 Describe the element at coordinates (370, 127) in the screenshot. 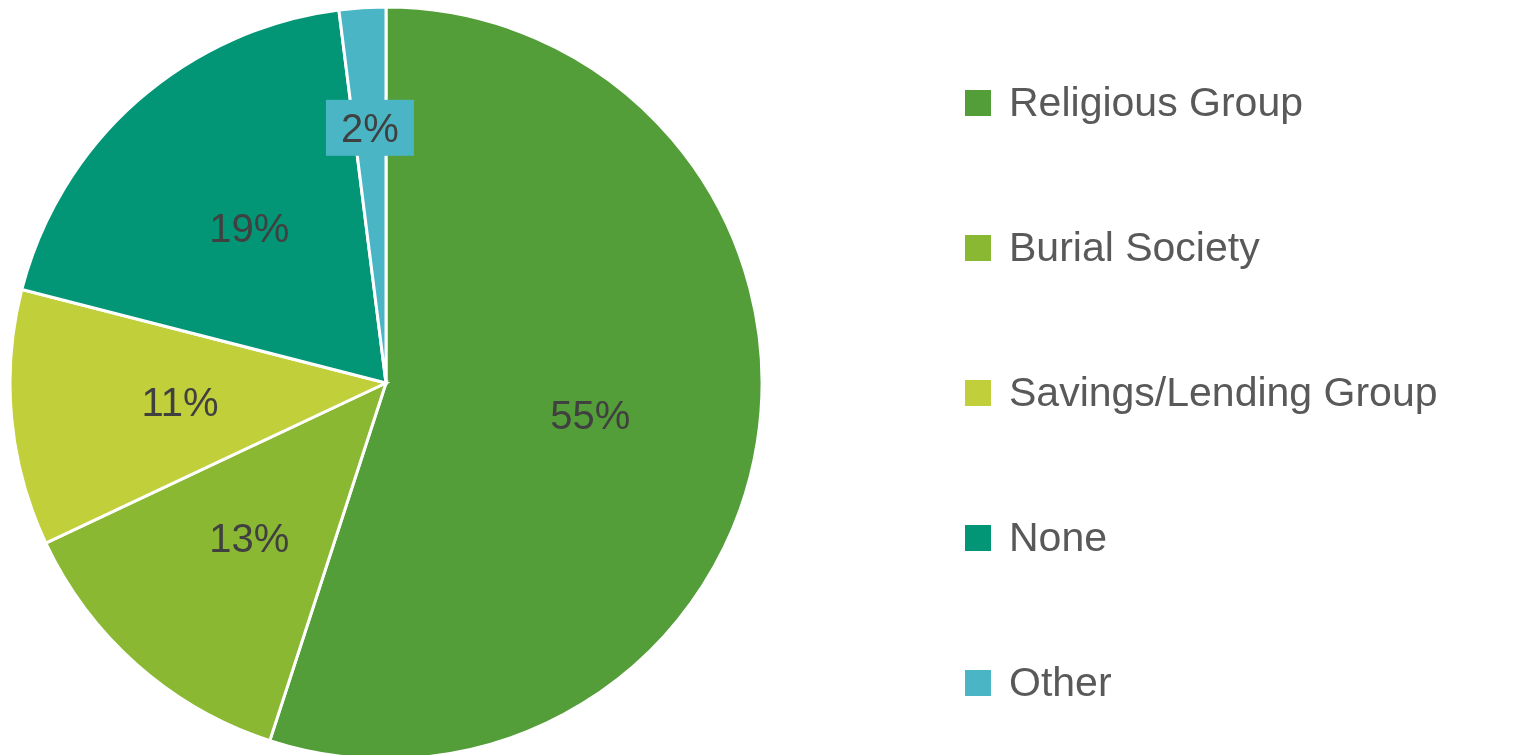

I see `data-label: 2%` at that location.